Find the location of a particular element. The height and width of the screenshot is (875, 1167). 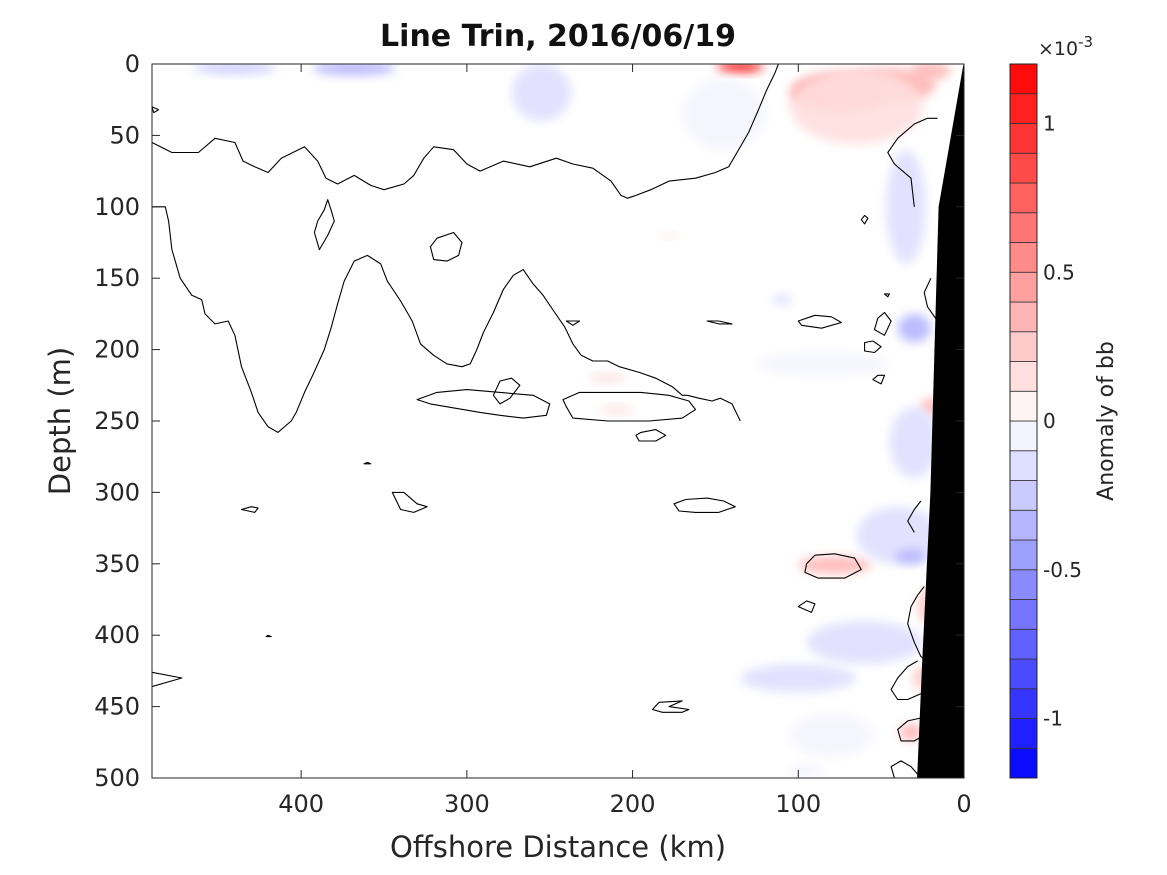

x-tick-label: 0 is located at coordinates (963, 804).